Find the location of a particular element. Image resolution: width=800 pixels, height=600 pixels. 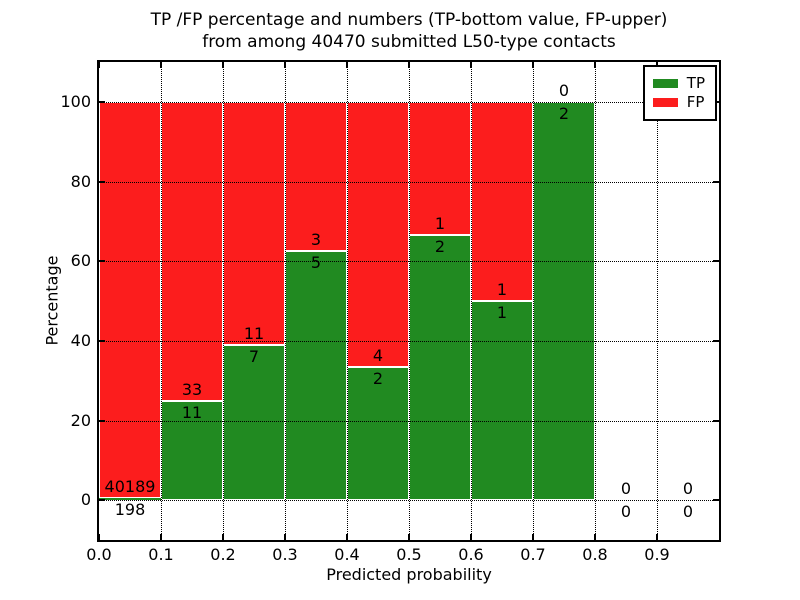

tp-count-label: 5 is located at coordinates (316, 263).